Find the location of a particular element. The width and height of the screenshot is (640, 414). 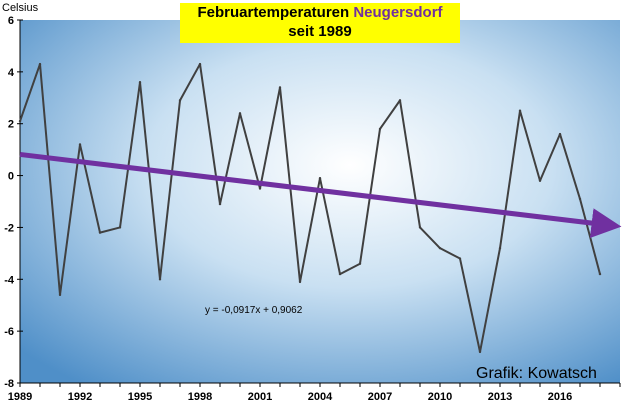

y-axis-label: Celsius is located at coordinates (20, 8).